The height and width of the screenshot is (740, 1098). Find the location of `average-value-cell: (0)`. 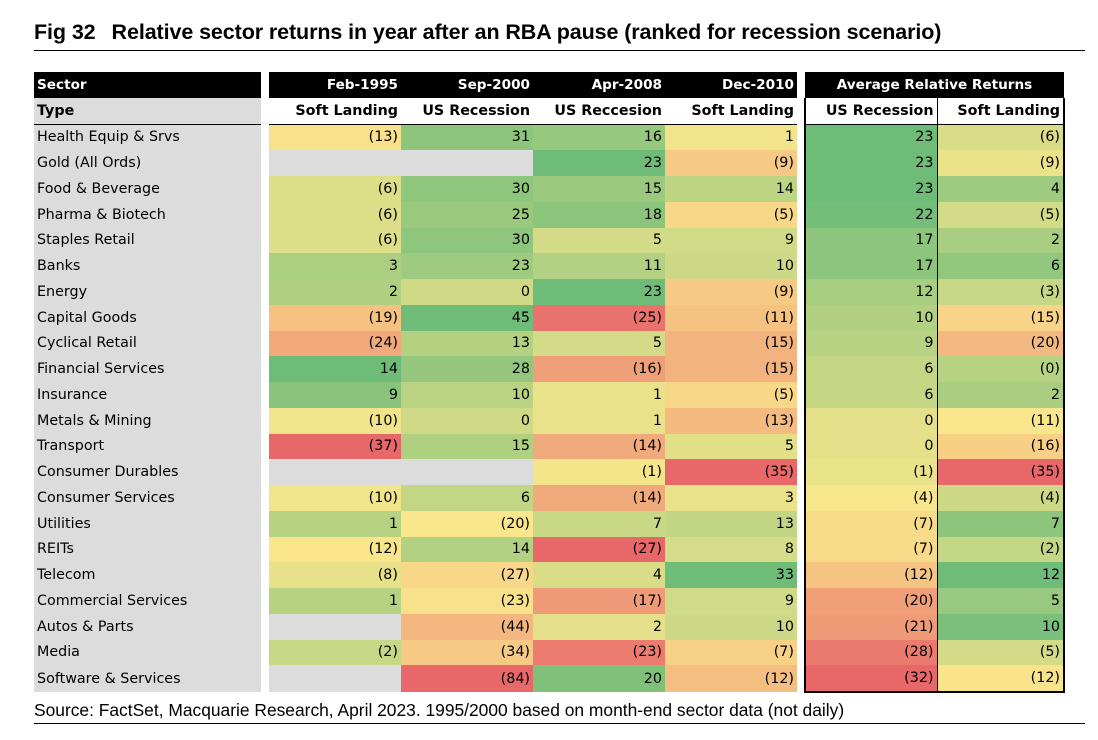

average-value-cell: (0) is located at coordinates (1001, 369).